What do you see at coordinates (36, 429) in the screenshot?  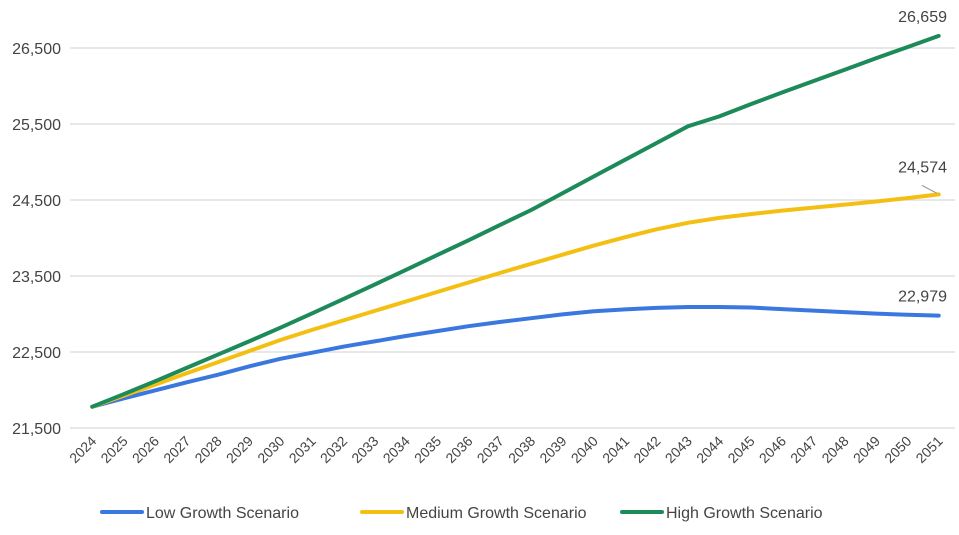 I see `y-tick-label: 21,500` at bounding box center [36, 429].